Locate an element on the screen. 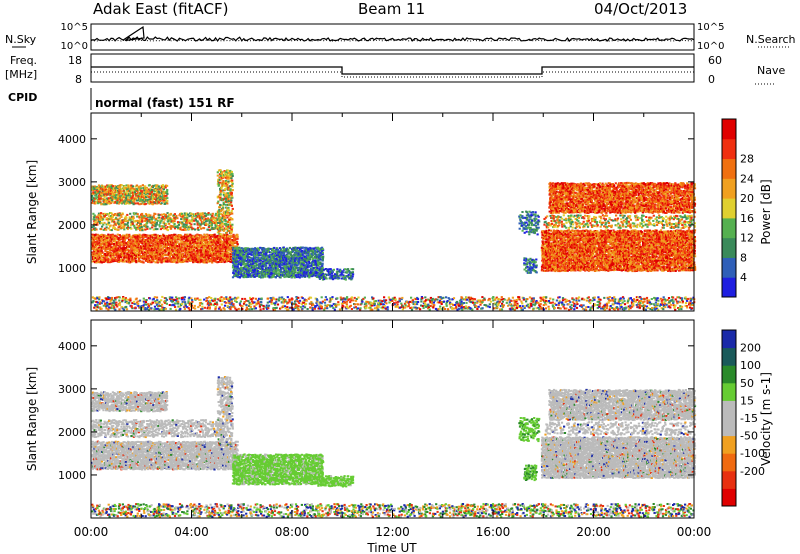 The width and height of the screenshot is (800, 554). cpid-value: normal (fast) 151 RF is located at coordinates (165, 103).